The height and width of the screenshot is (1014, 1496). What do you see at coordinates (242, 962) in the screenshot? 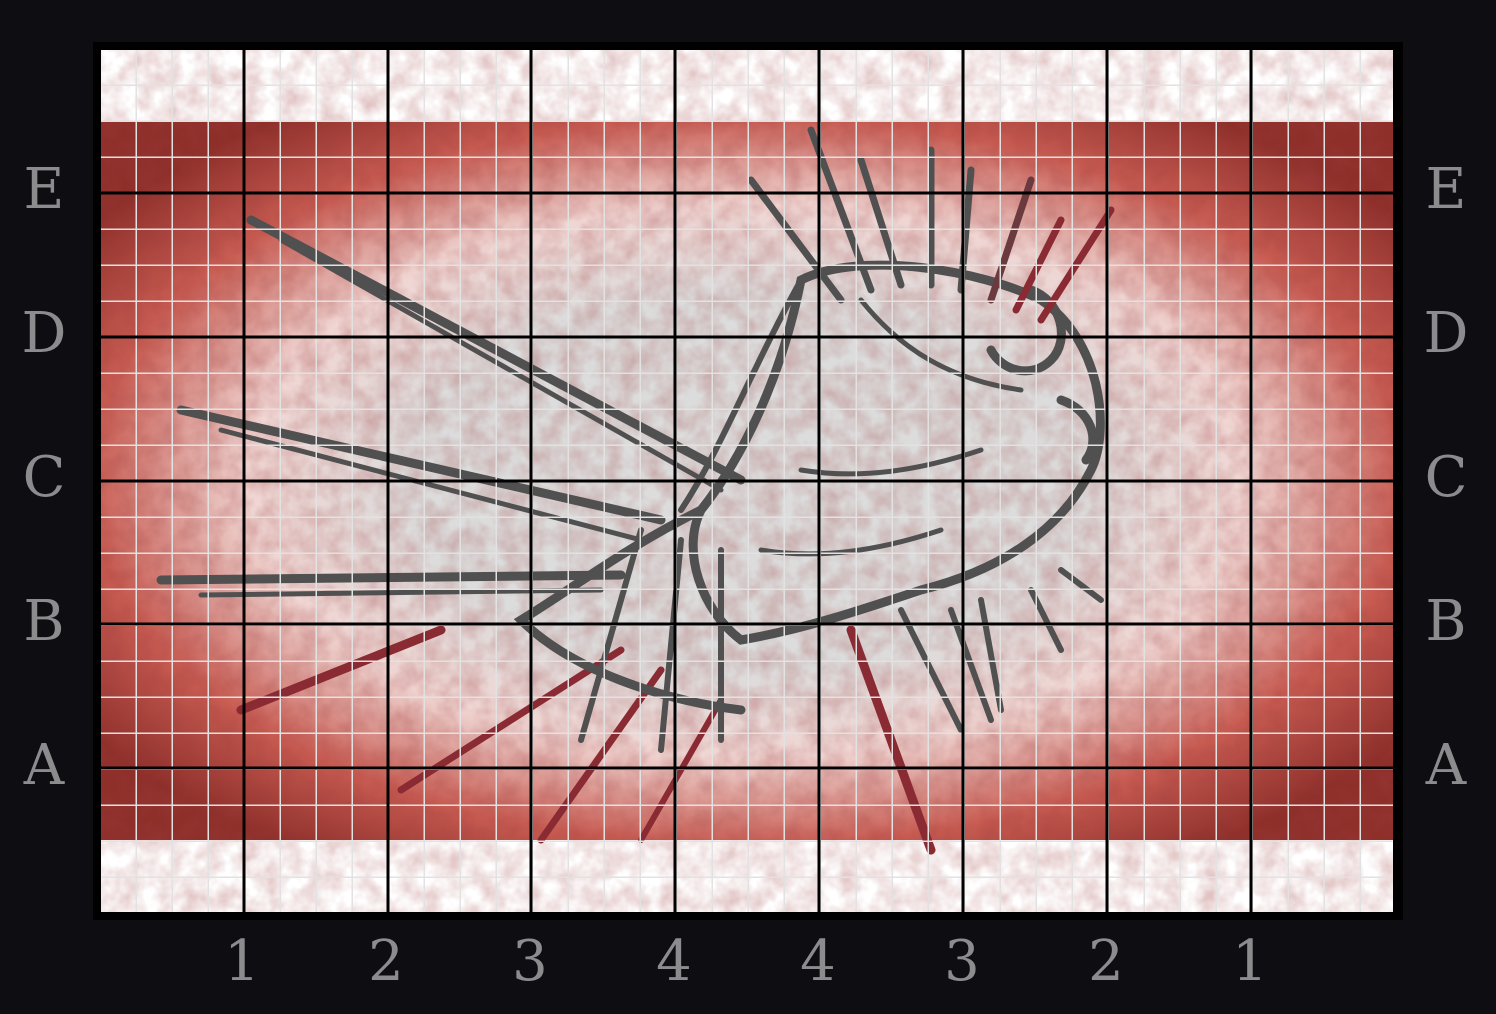
I see `col-label-1-left: 1` at bounding box center [242, 962].